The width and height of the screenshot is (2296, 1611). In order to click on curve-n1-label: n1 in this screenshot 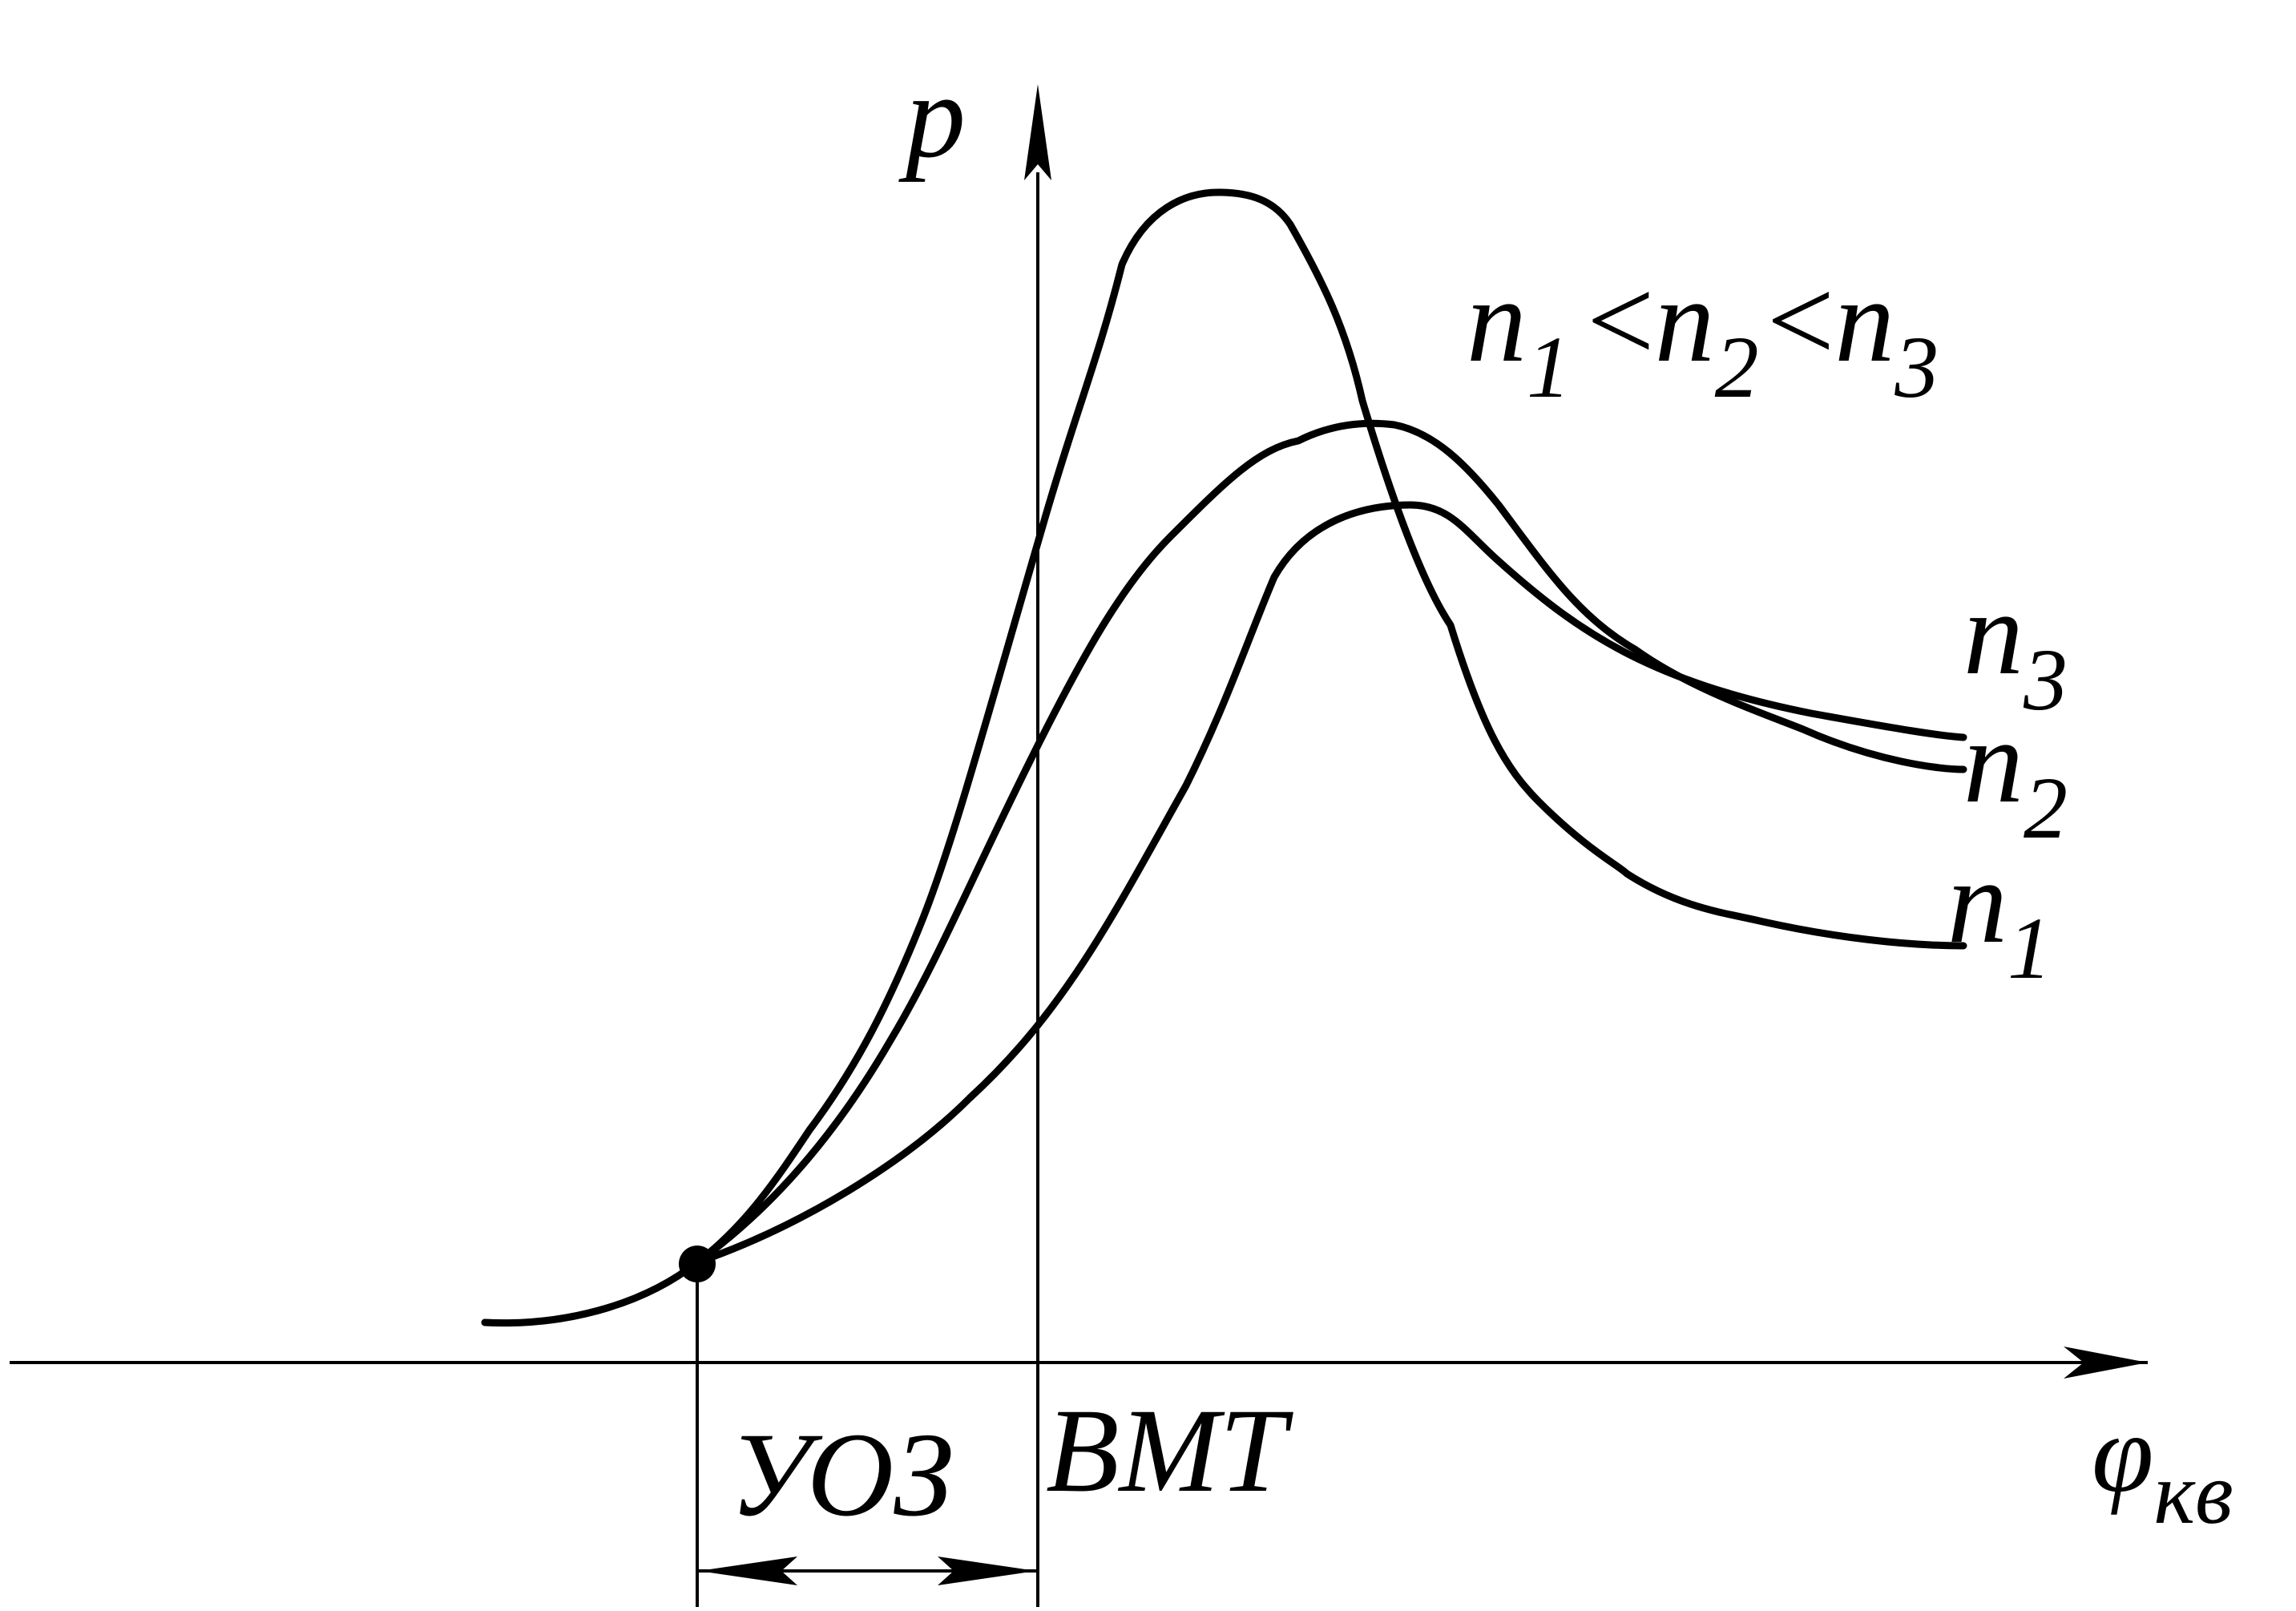, I will do `click(2000, 916)`.